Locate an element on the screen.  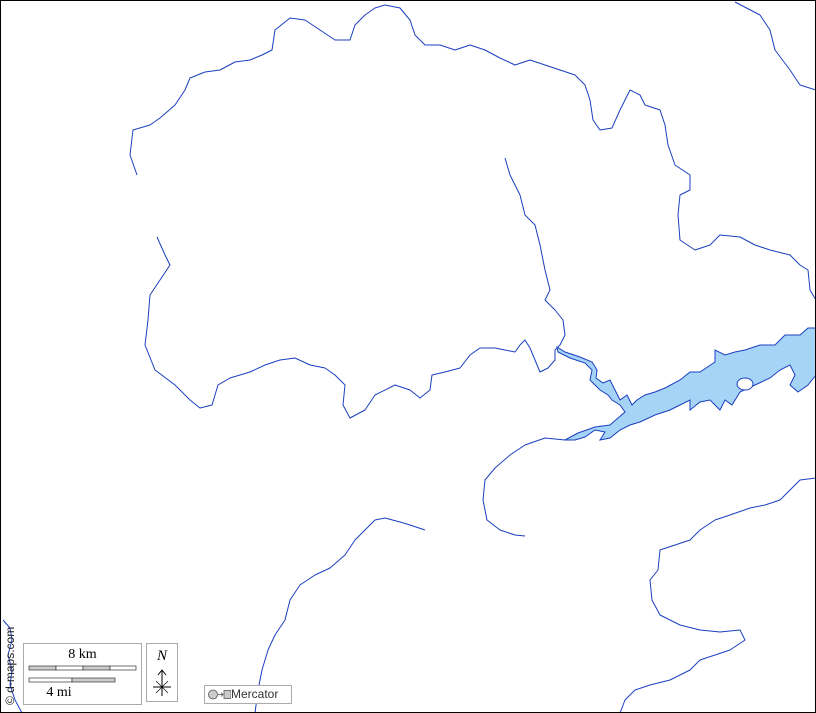
scale-km-label: 8 km is located at coordinates (82, 654).